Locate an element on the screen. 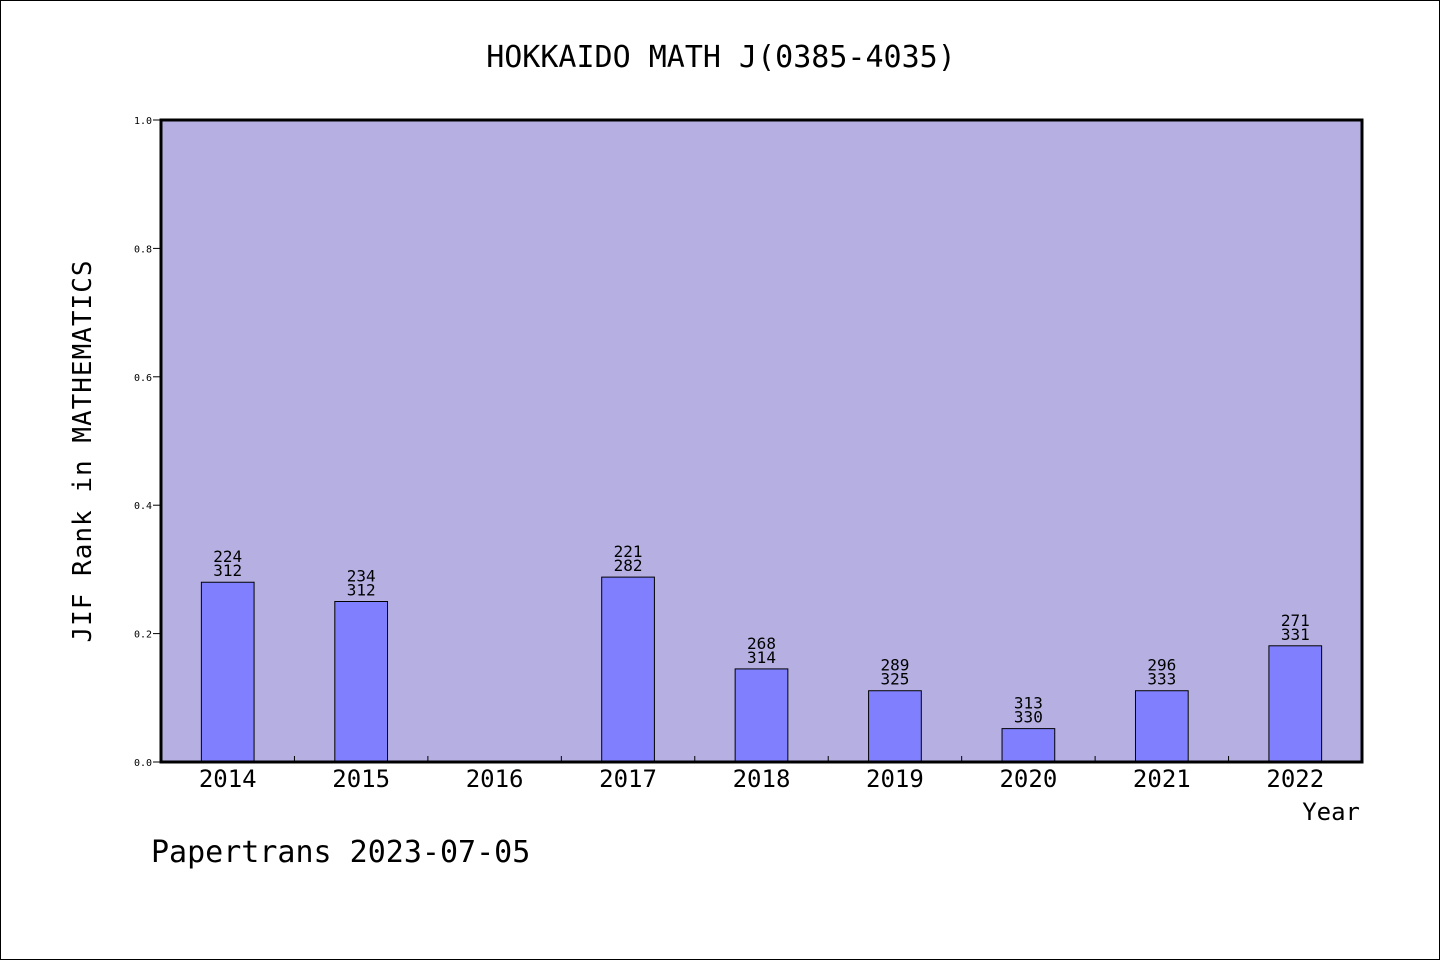  x-tick-label: 2020 is located at coordinates (1028, 779).